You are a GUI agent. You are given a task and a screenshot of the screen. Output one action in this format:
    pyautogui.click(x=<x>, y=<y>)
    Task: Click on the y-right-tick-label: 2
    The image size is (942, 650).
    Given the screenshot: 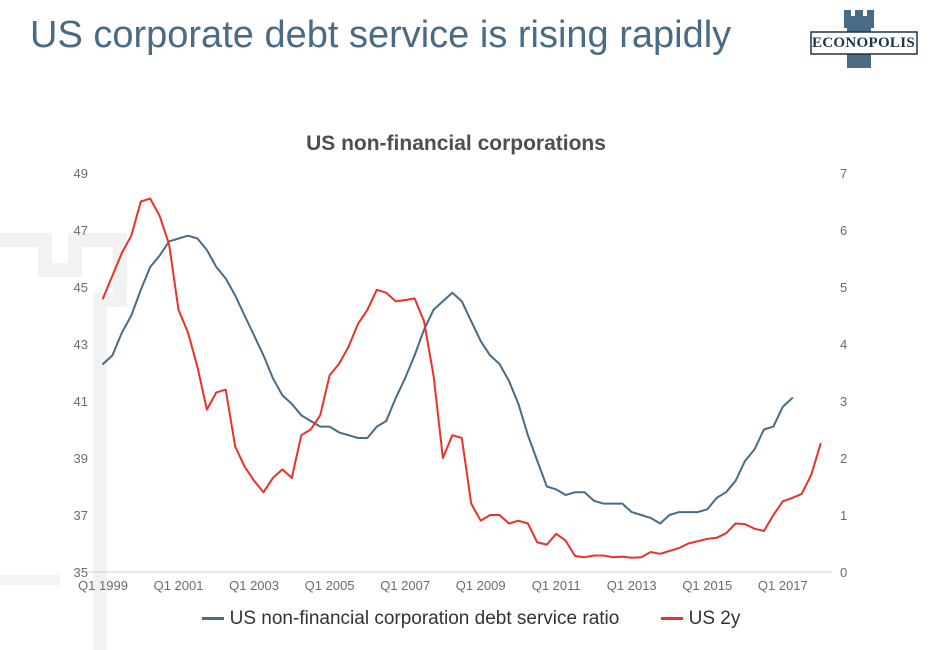 What is the action you would take?
    pyautogui.click(x=843, y=458)
    